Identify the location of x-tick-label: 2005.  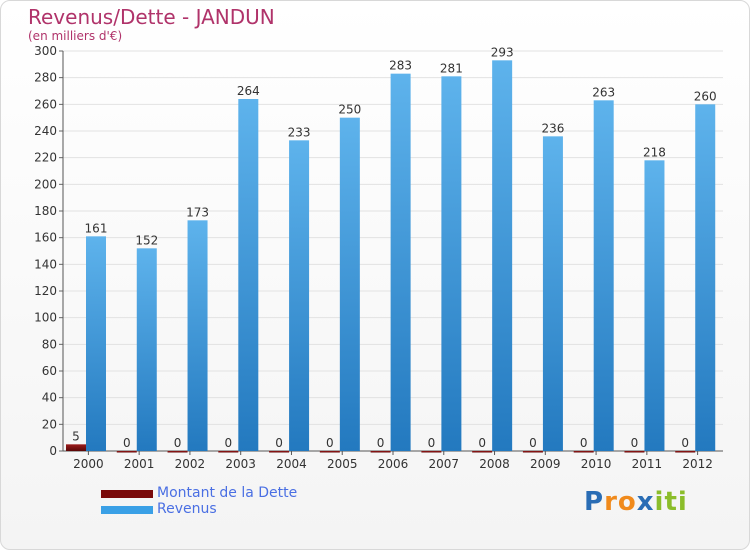
(342, 464).